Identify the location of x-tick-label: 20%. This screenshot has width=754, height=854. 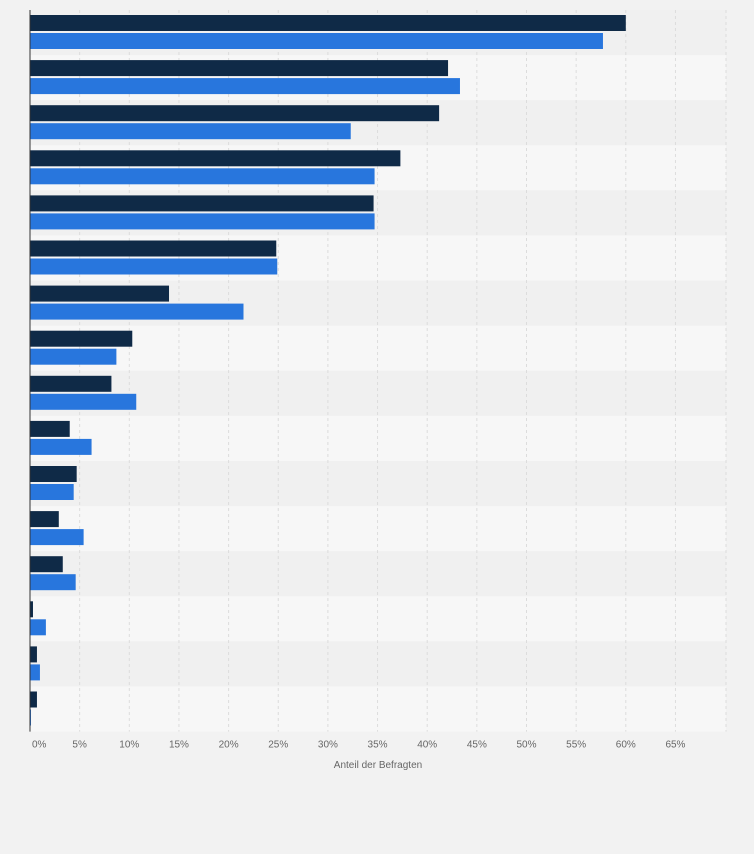
(229, 745).